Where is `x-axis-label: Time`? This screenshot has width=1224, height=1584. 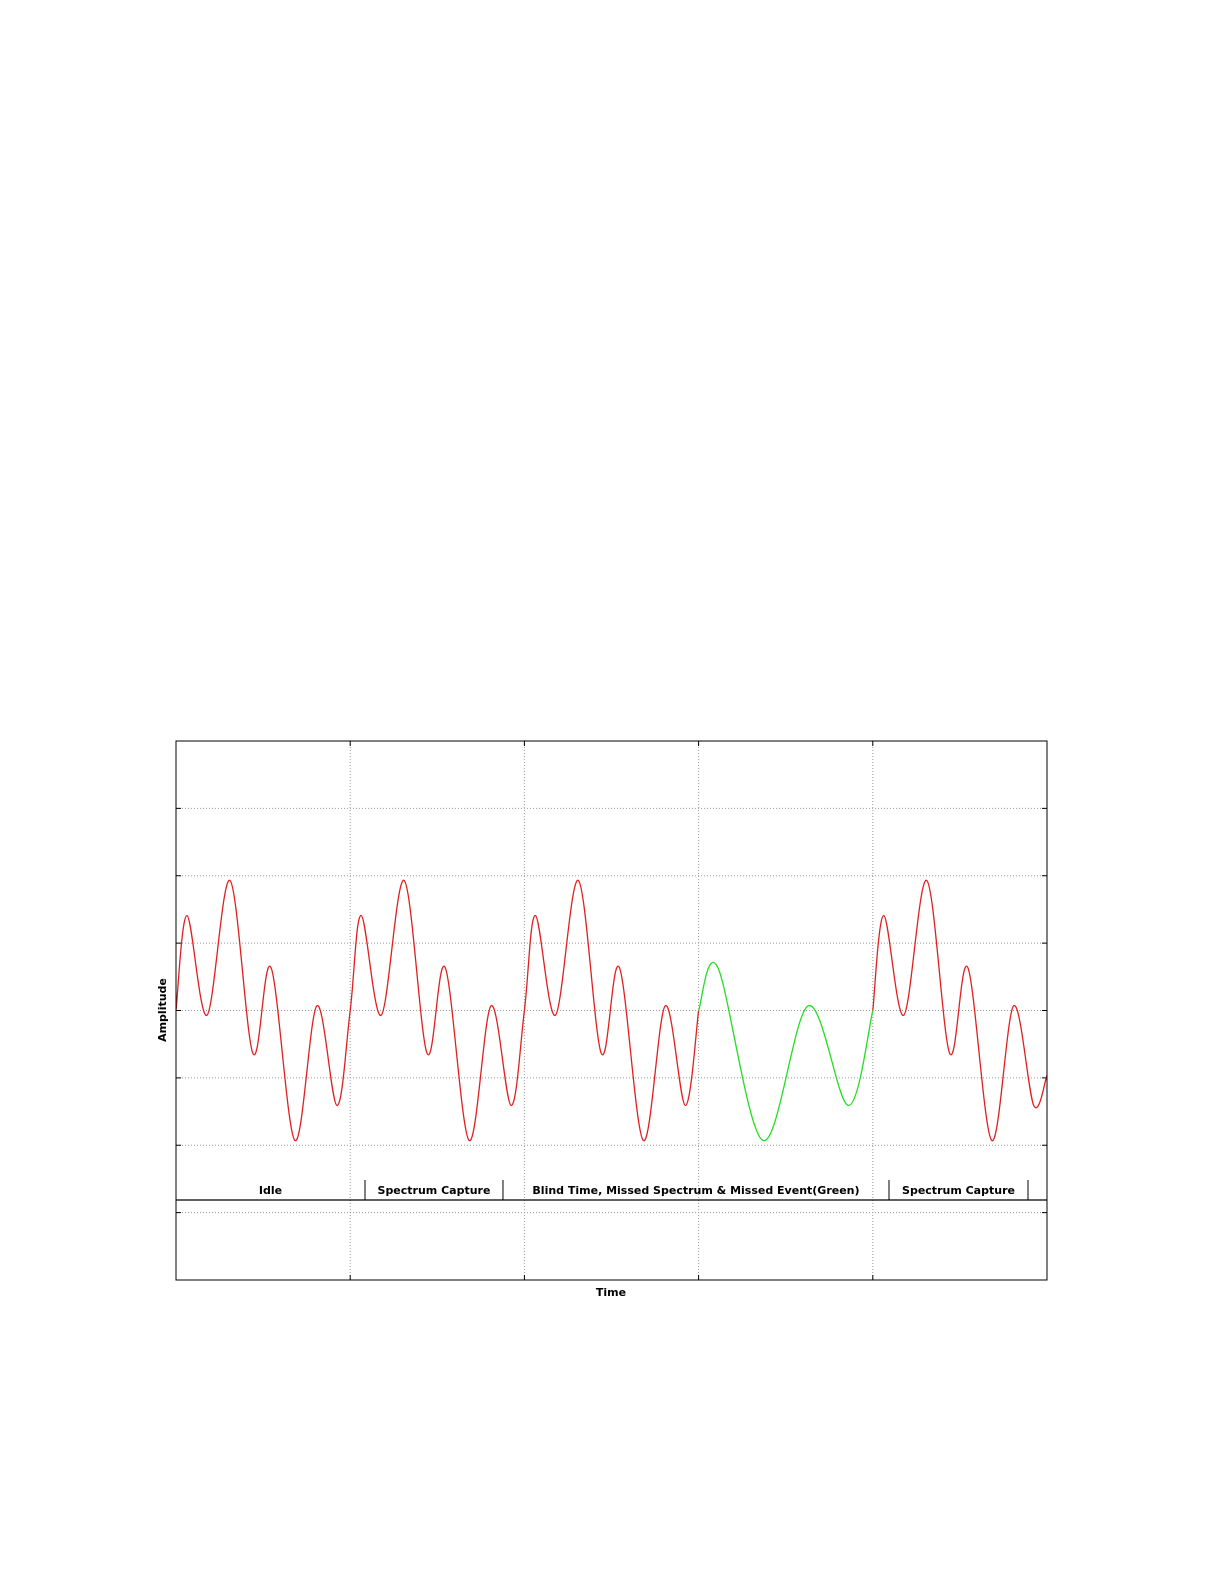 x-axis-label: Time is located at coordinates (611, 1292).